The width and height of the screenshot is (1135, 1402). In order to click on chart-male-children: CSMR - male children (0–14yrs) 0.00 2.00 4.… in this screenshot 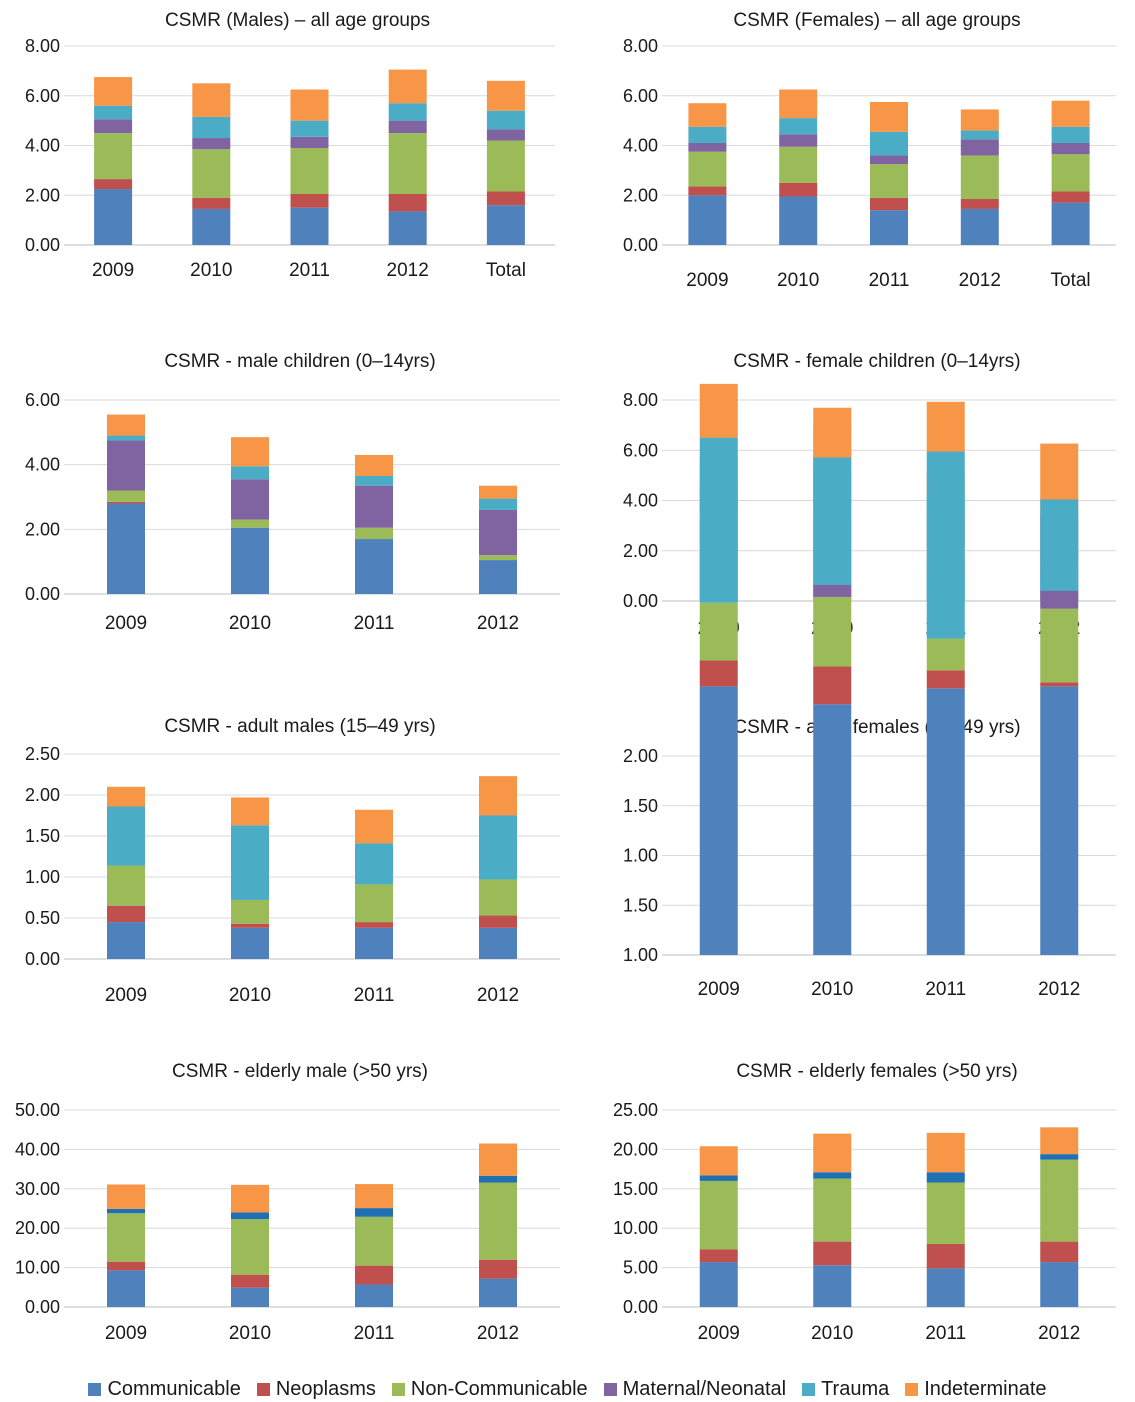, I will do `click(292, 492)`.